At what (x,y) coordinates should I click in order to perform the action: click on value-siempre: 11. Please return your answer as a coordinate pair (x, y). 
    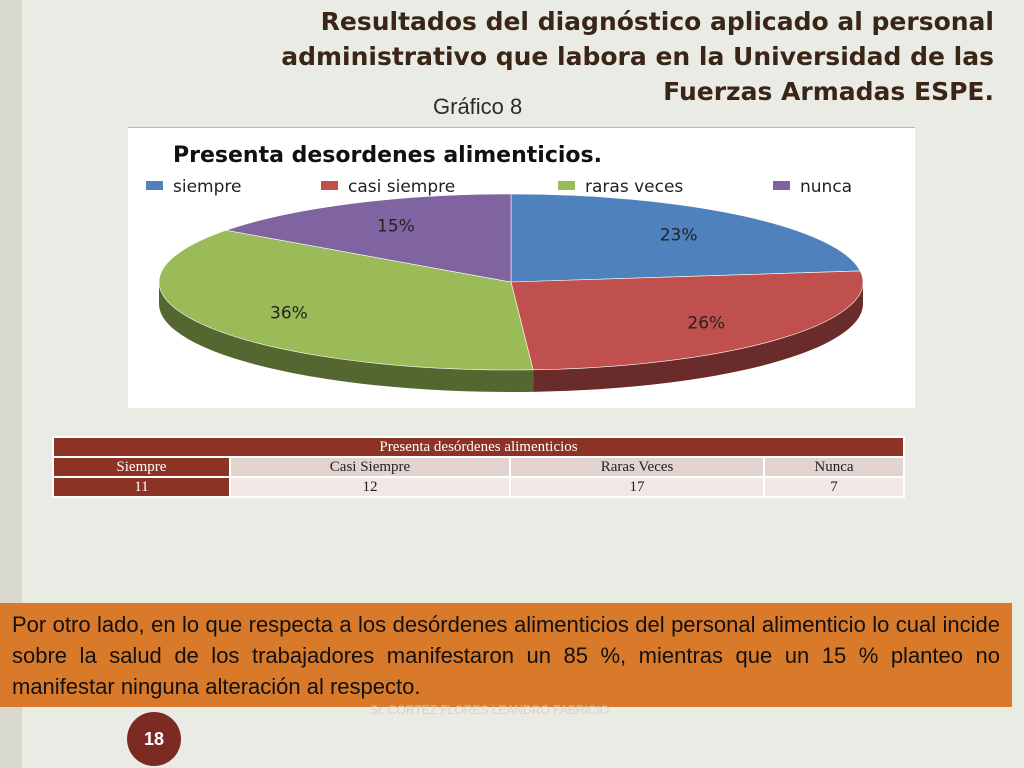
    Looking at the image, I should click on (141, 487).